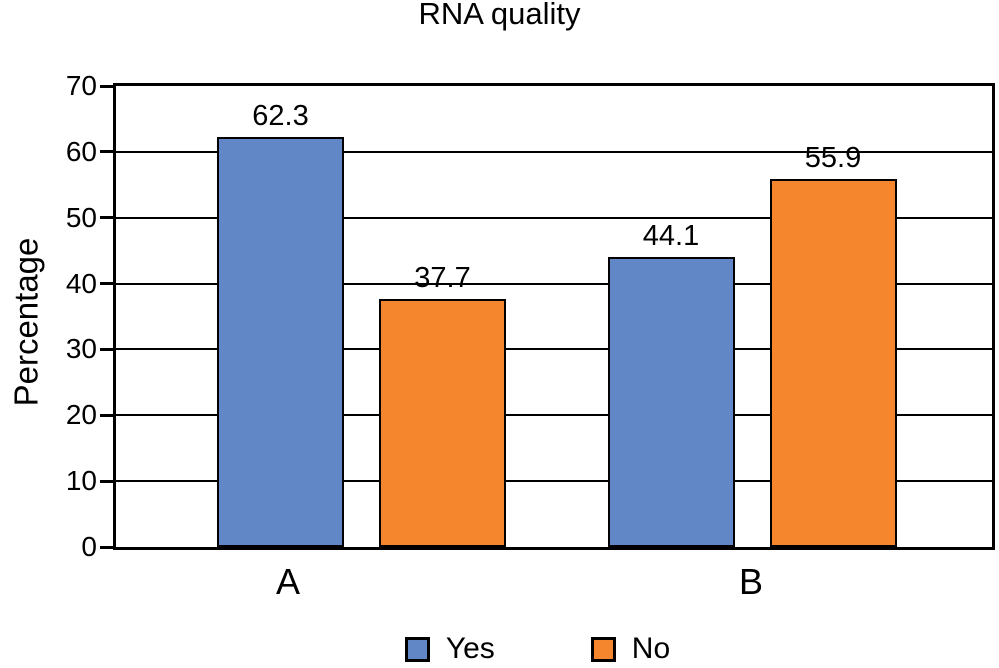 The height and width of the screenshot is (668, 999). I want to click on bar-value-label: 55.9, so click(833, 157).